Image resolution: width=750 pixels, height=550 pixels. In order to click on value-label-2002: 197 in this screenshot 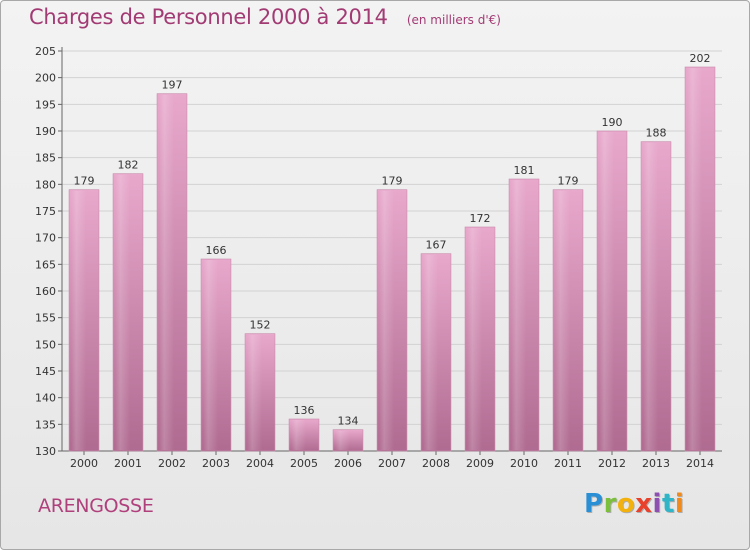, I will do `click(172, 85)`.